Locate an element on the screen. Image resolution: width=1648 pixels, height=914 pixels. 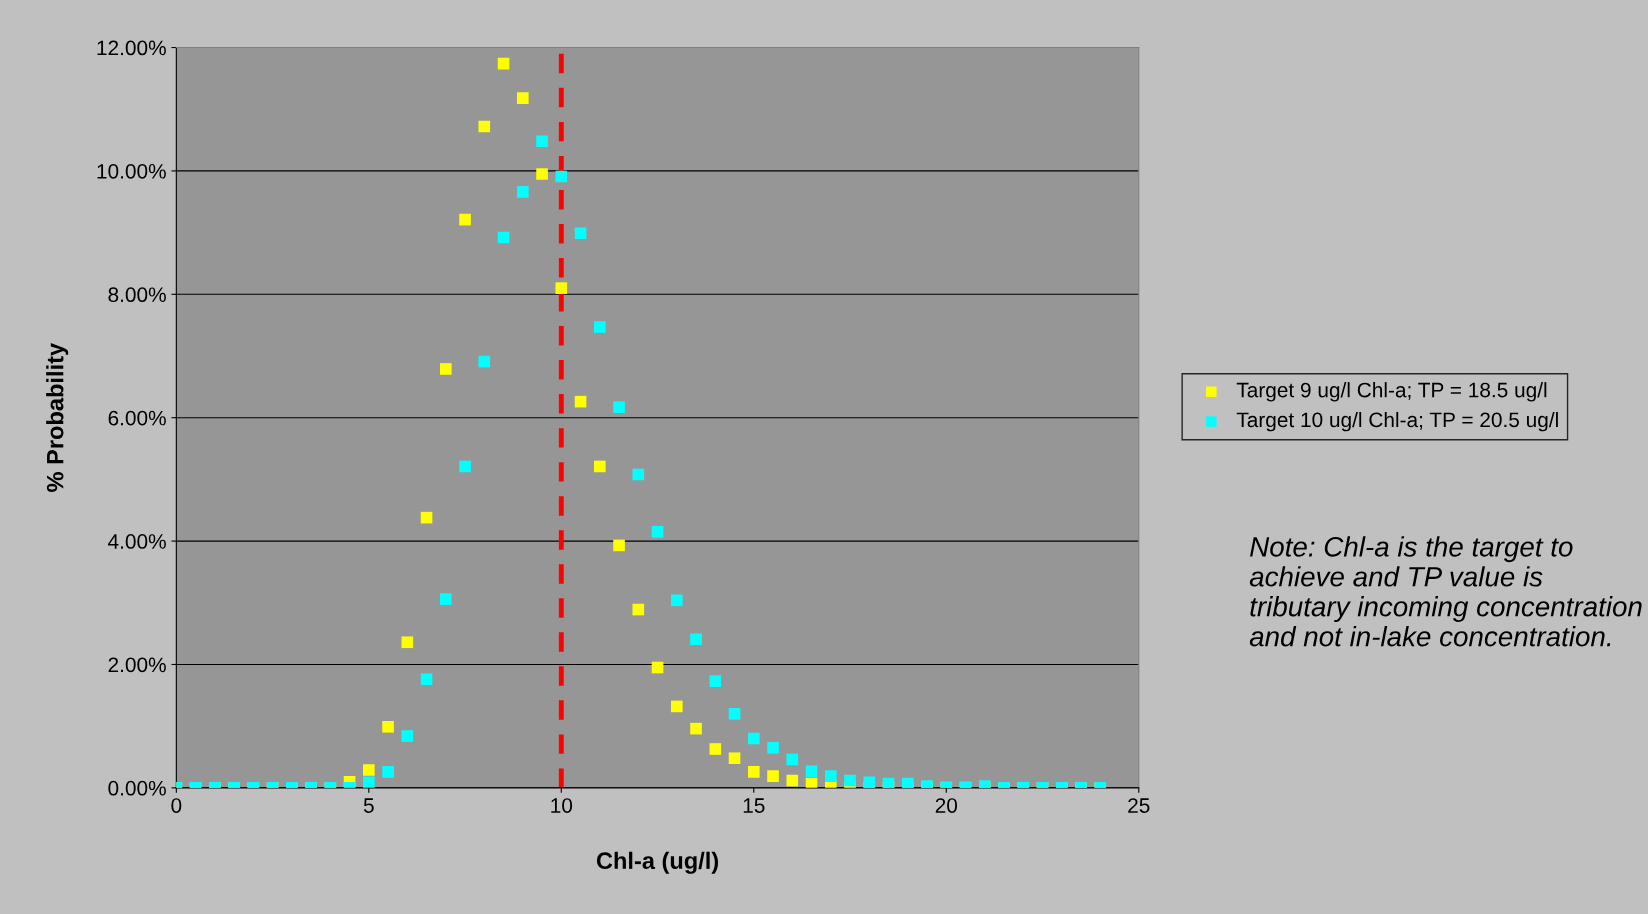
x-tick-label: 20 is located at coordinates (946, 805).